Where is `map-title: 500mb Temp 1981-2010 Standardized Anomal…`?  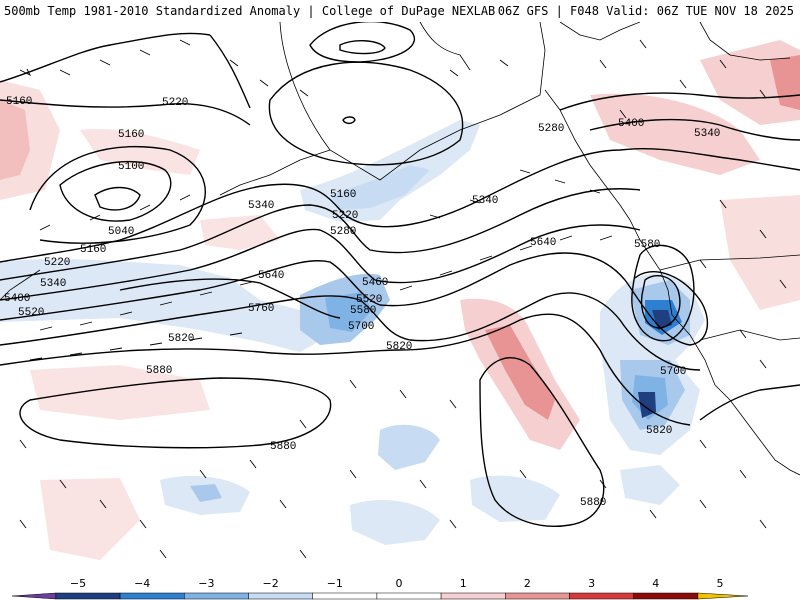
map-title: 500mb Temp 1981-2010 Standardized Anomal… is located at coordinates (250, 11).